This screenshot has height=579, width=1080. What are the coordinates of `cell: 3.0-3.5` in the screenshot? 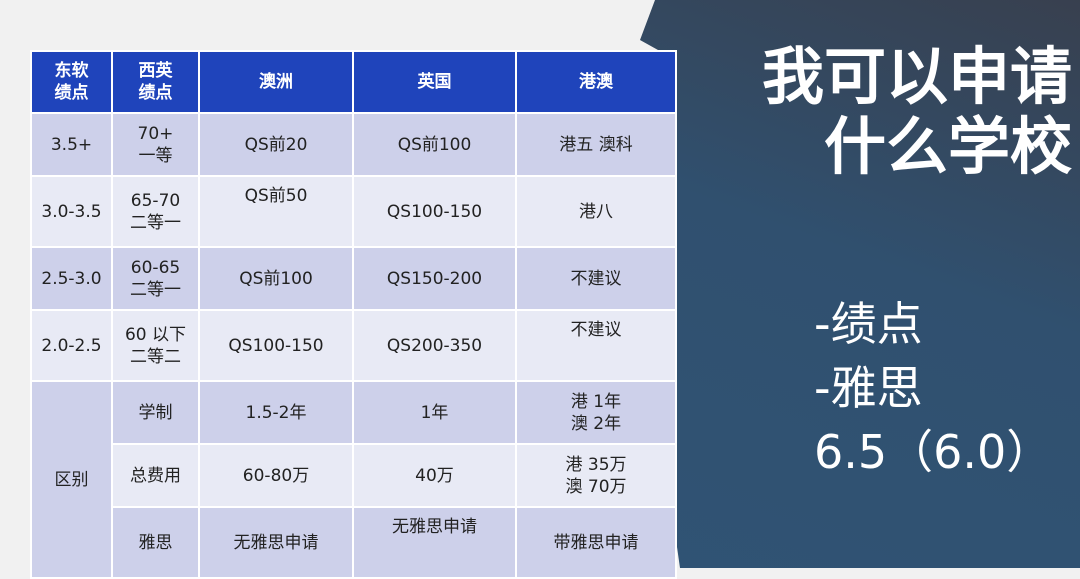 It's located at (71, 211).